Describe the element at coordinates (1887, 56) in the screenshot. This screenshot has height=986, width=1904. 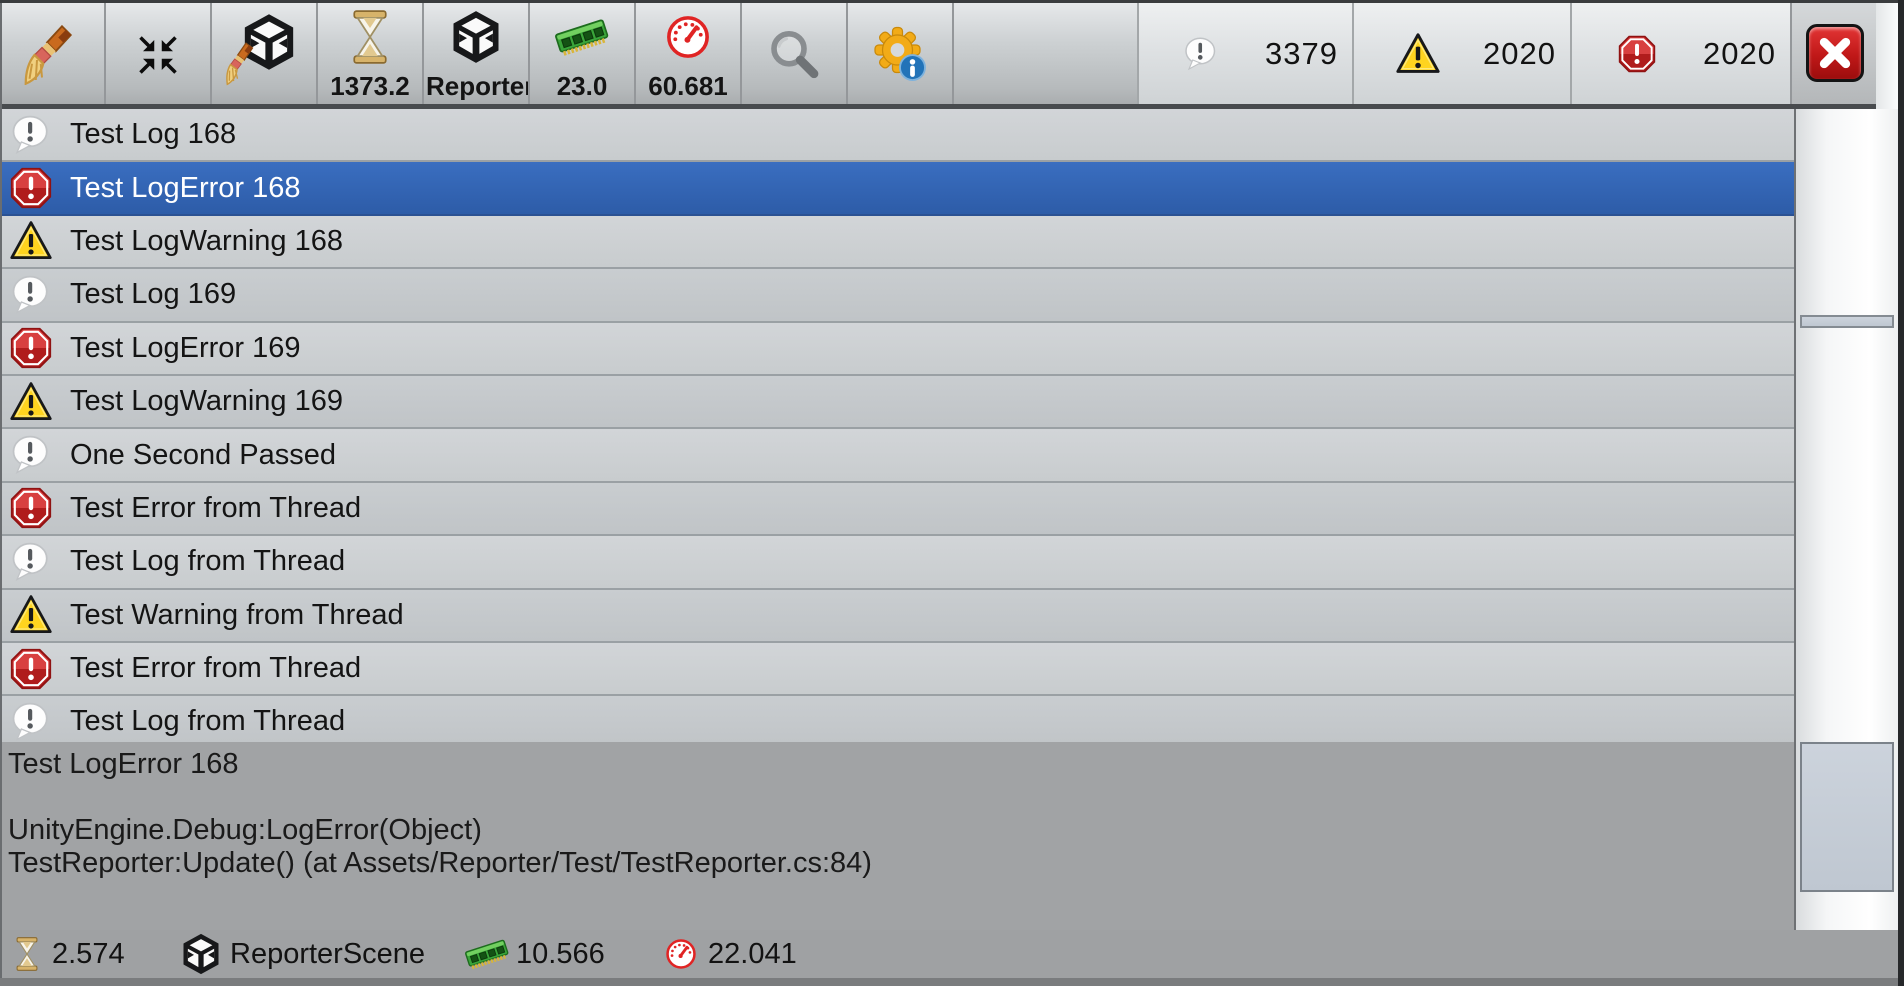
I see `top-right-scroll-strip` at that location.